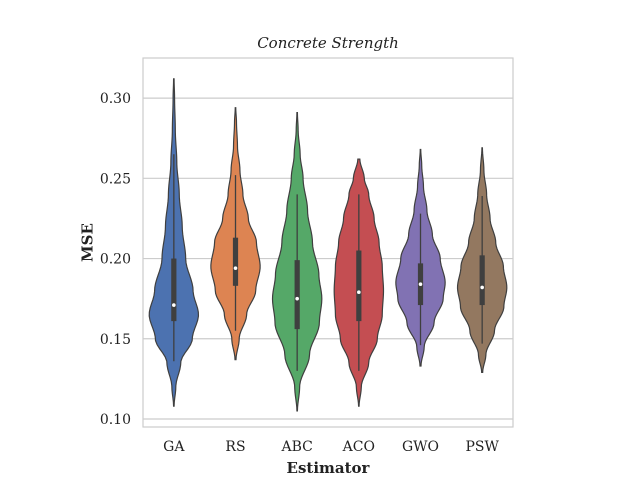  What do you see at coordinates (482, 447) in the screenshot?
I see `x-tick-label-psw: PSW` at bounding box center [482, 447].